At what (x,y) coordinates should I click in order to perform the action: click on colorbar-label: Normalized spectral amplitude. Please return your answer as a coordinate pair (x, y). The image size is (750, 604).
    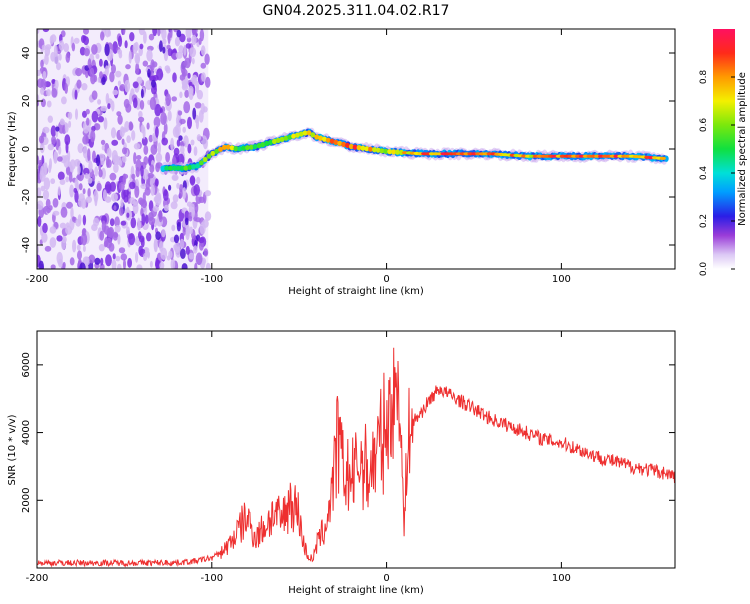
    Looking at the image, I should click on (742, 149).